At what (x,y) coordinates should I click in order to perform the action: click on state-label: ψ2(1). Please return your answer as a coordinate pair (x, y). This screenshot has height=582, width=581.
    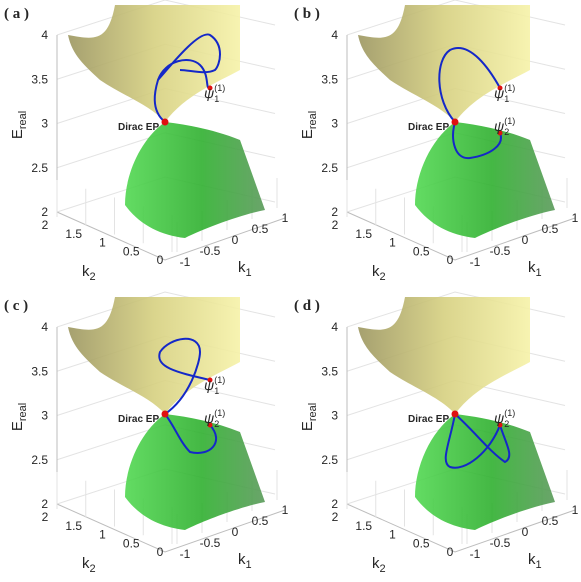
    Looking at the image, I should click on (504, 126).